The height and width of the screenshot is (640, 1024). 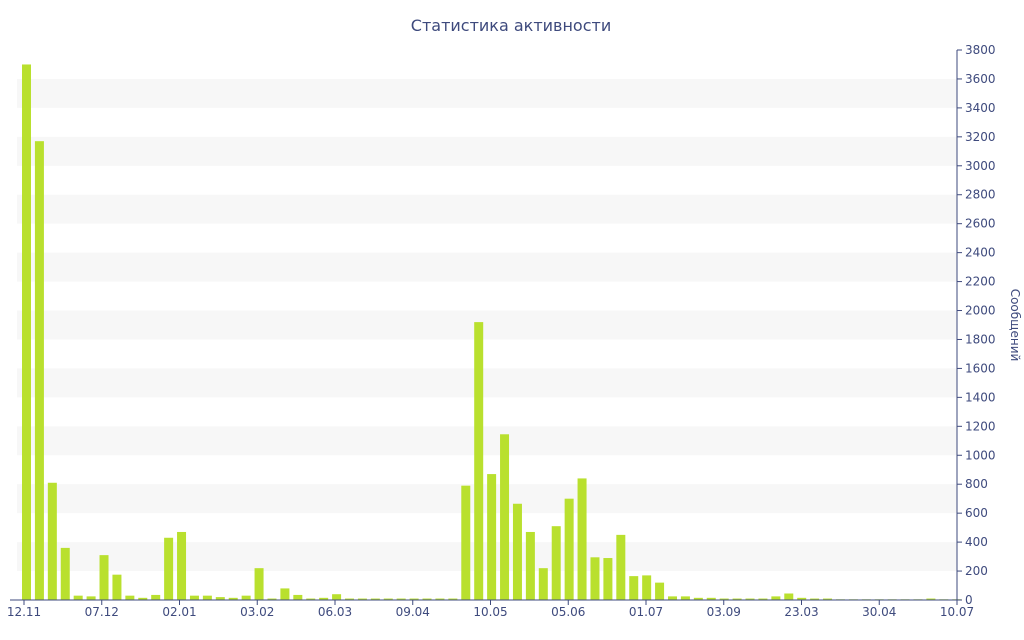 I want to click on y-tick-label: 1400, so click(x=980, y=397).